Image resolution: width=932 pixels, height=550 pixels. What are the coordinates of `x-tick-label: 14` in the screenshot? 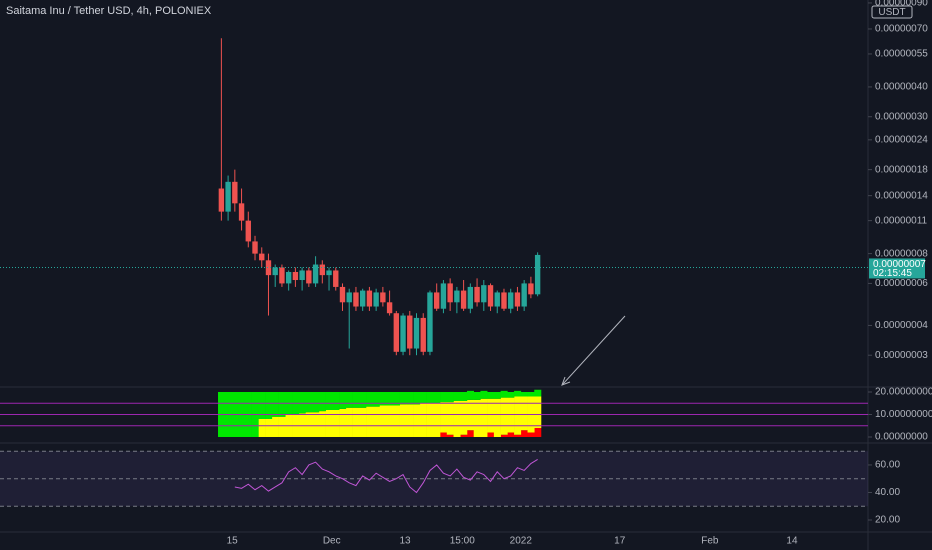 It's located at (792, 541).